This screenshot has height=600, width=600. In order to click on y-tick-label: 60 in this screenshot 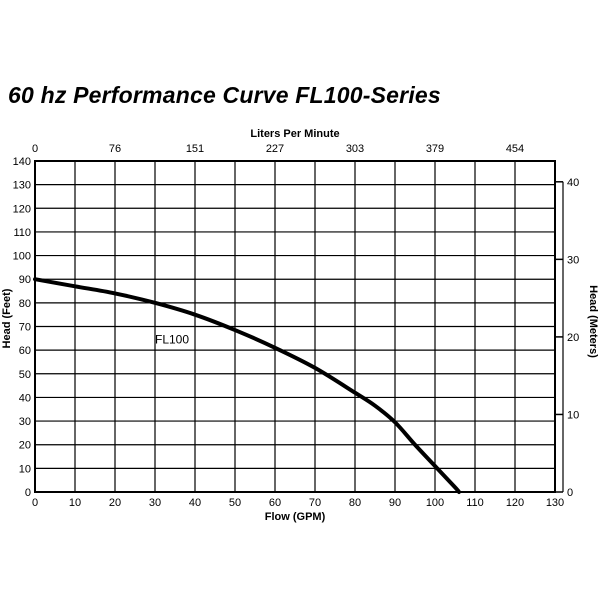, I will do `click(25, 351)`.